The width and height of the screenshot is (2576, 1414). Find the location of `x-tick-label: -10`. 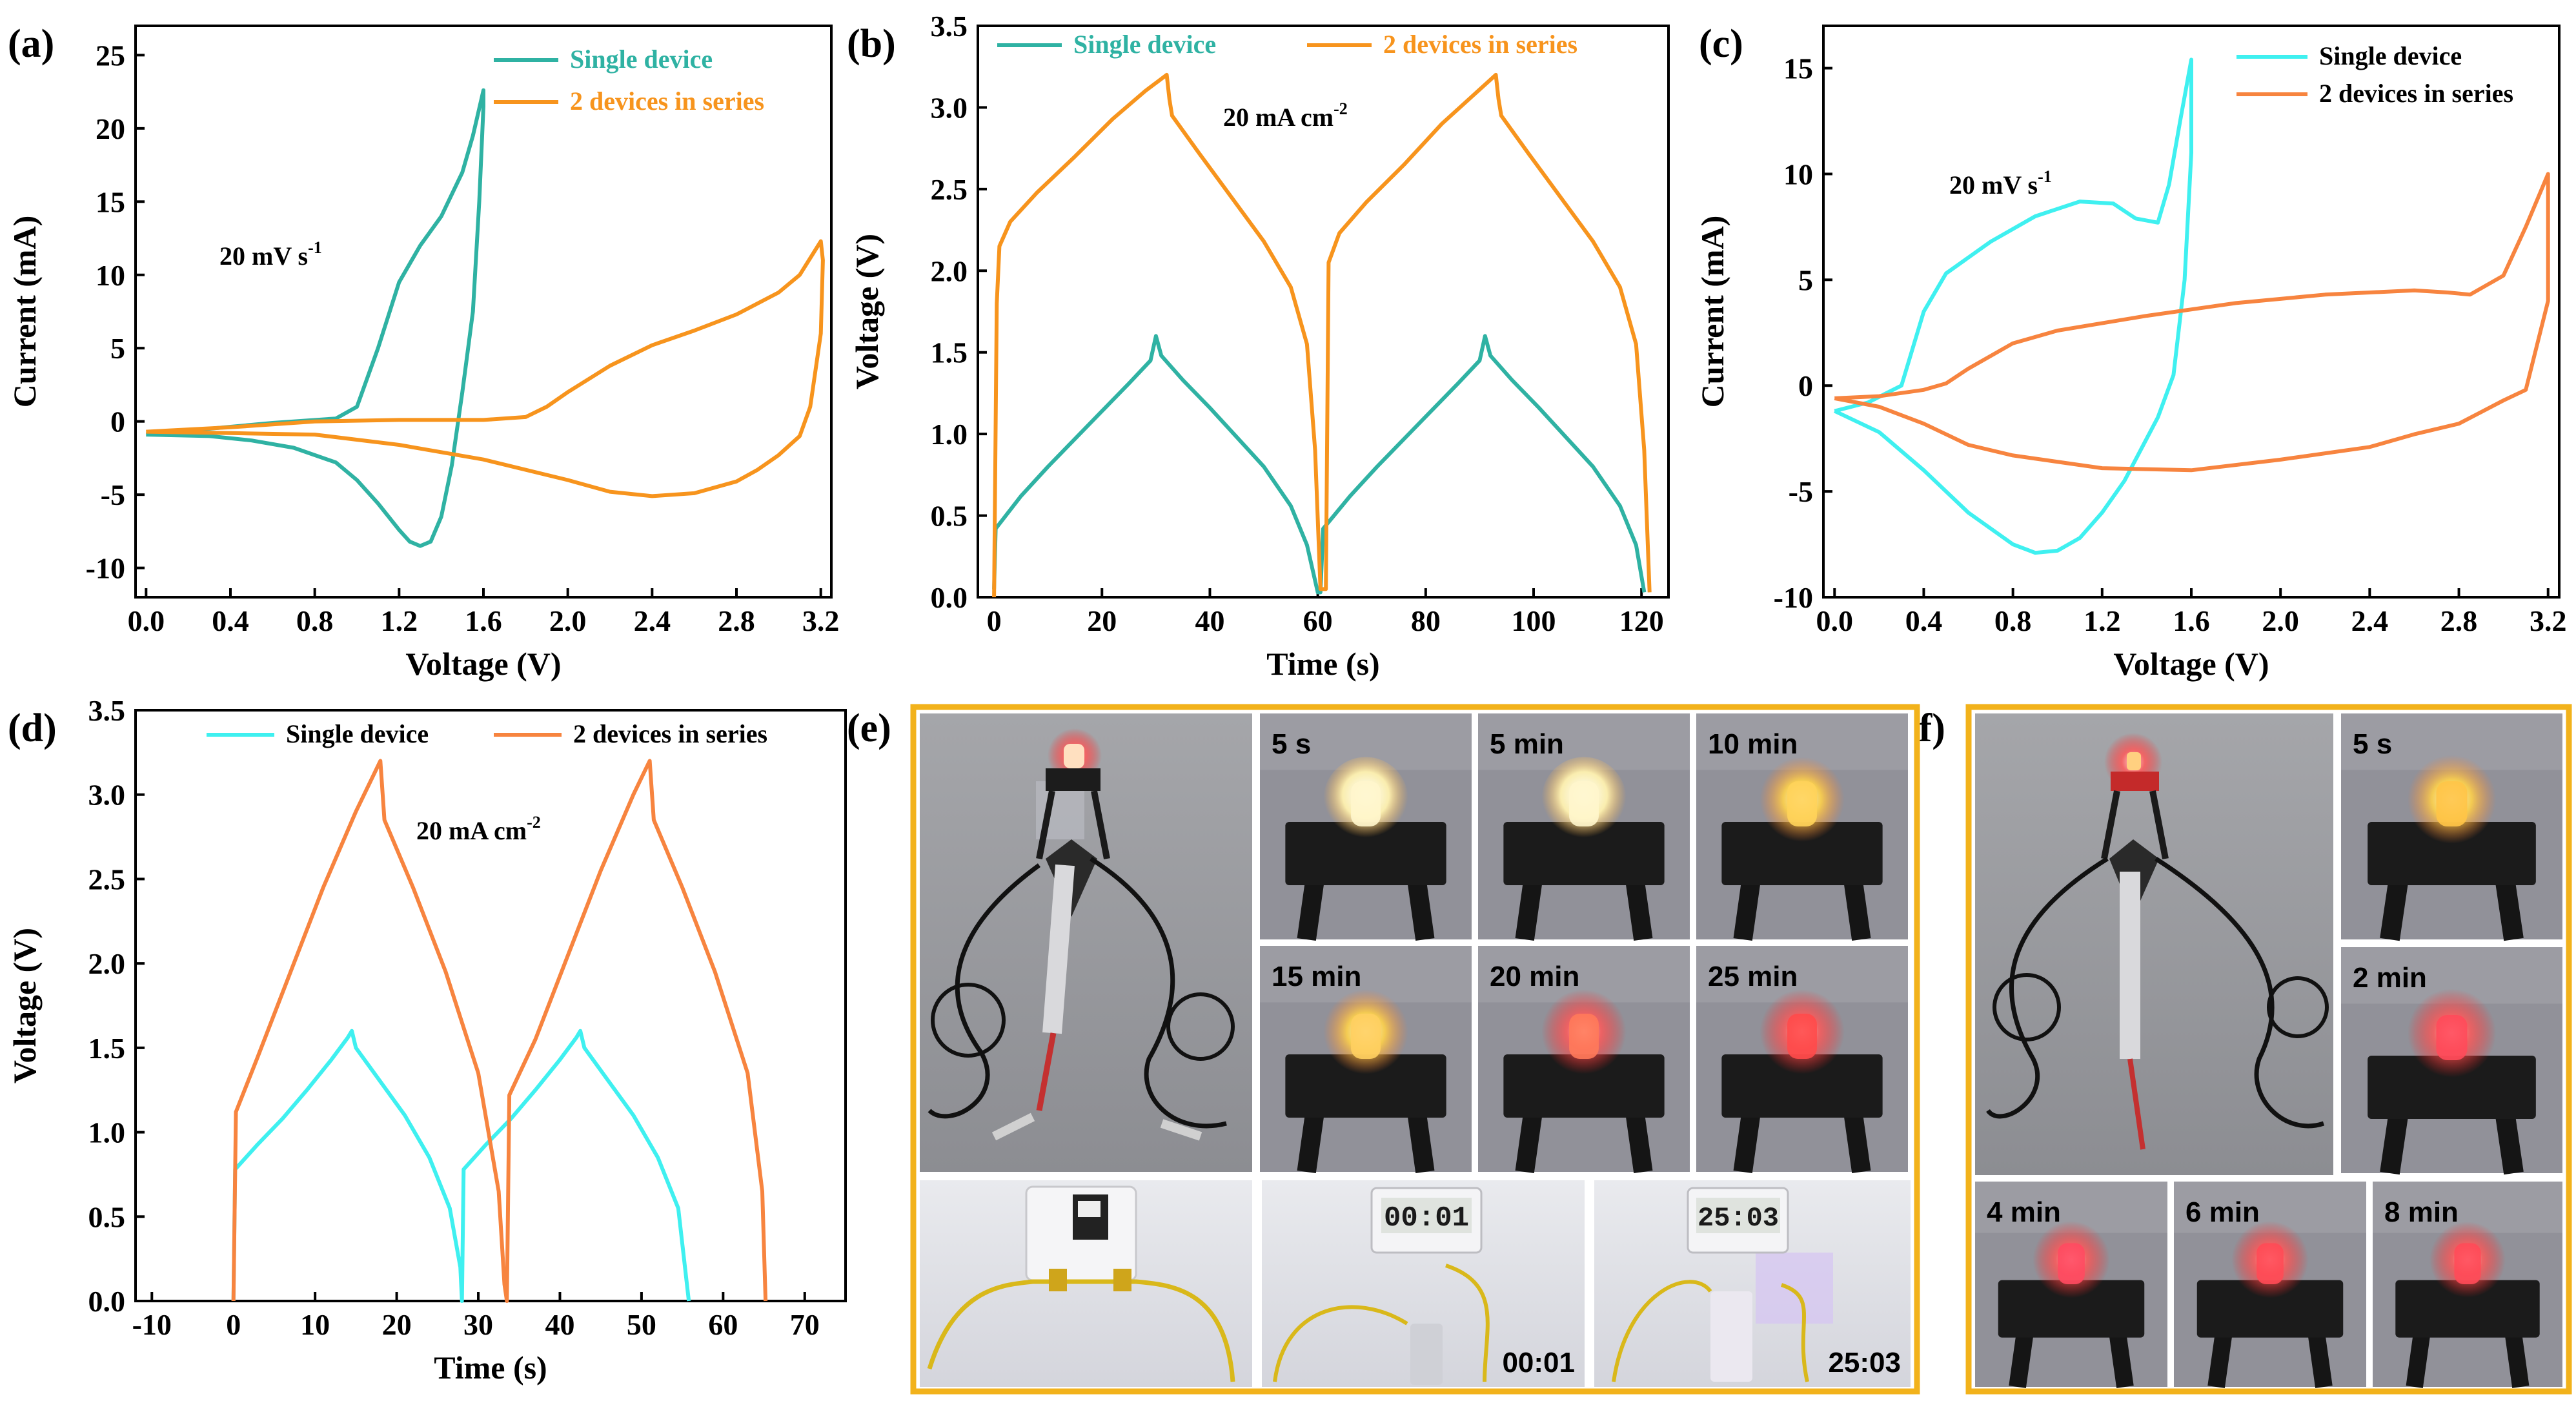

x-tick-label: -10 is located at coordinates (152, 1324).